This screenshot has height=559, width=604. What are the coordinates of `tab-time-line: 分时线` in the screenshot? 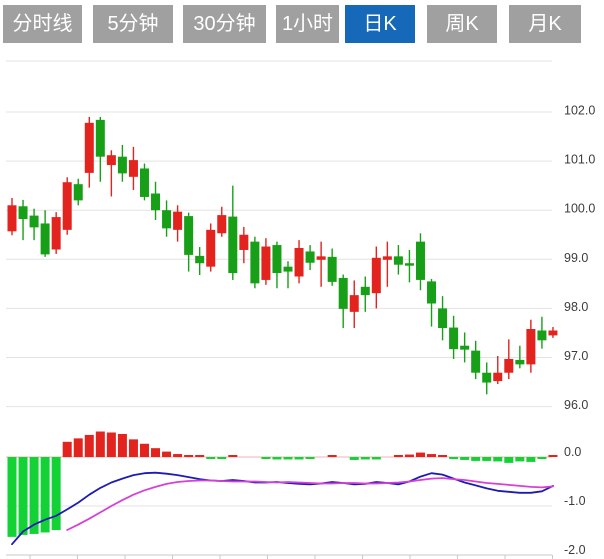 It's located at (42, 24).